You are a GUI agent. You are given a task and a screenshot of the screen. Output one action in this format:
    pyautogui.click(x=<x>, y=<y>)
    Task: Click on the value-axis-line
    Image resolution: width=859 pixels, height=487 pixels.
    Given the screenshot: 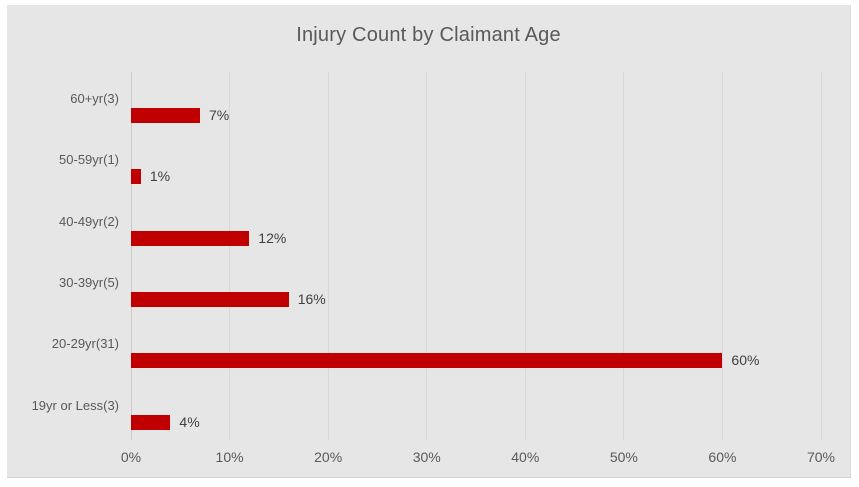 What is the action you would take?
    pyautogui.click(x=131, y=256)
    